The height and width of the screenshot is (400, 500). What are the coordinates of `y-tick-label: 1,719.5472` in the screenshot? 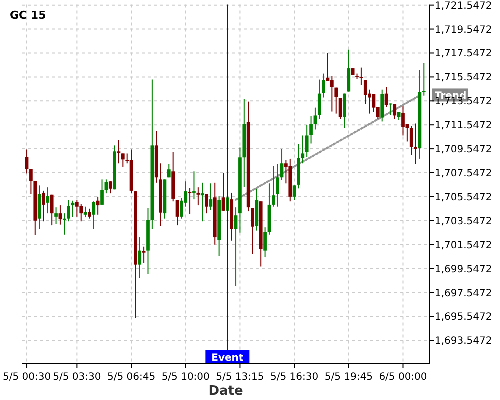 It's located at (463, 30).